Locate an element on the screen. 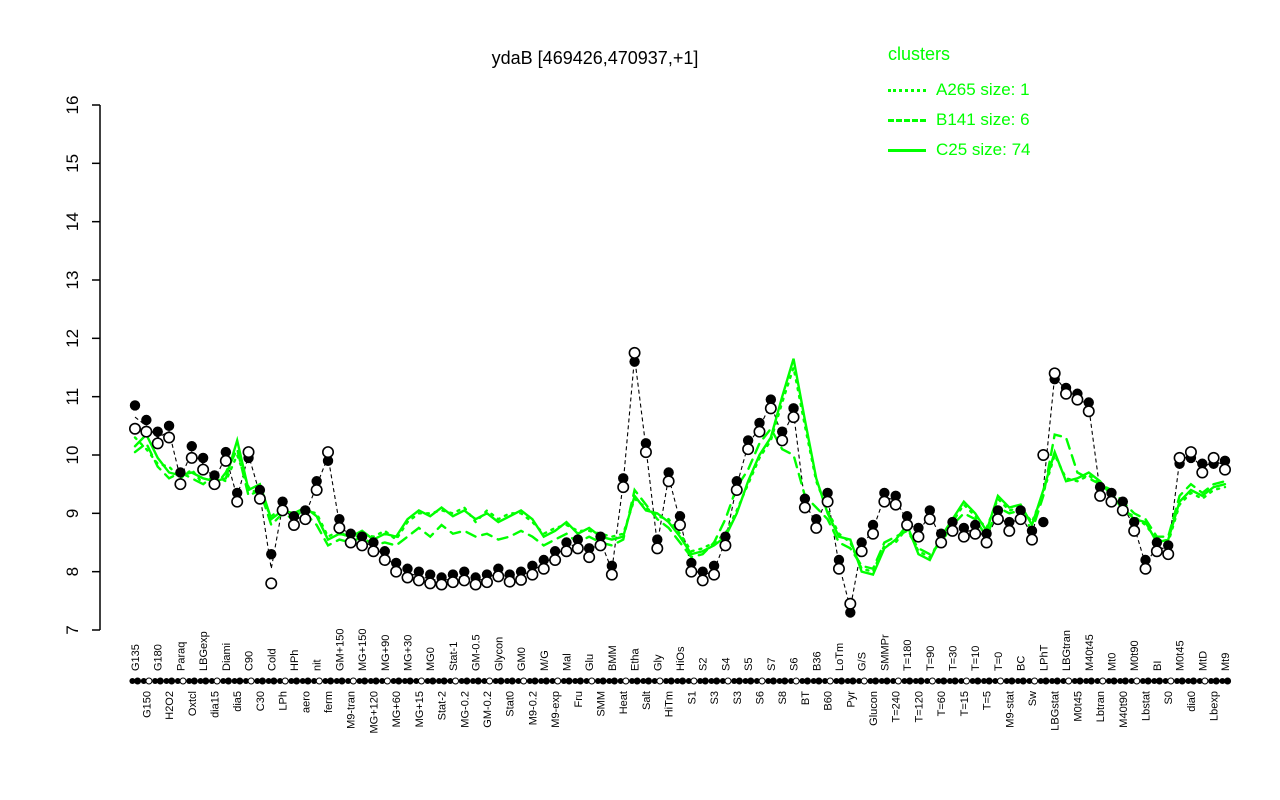  legend-entry-a265: A265 size: 1 is located at coordinates (959, 90).